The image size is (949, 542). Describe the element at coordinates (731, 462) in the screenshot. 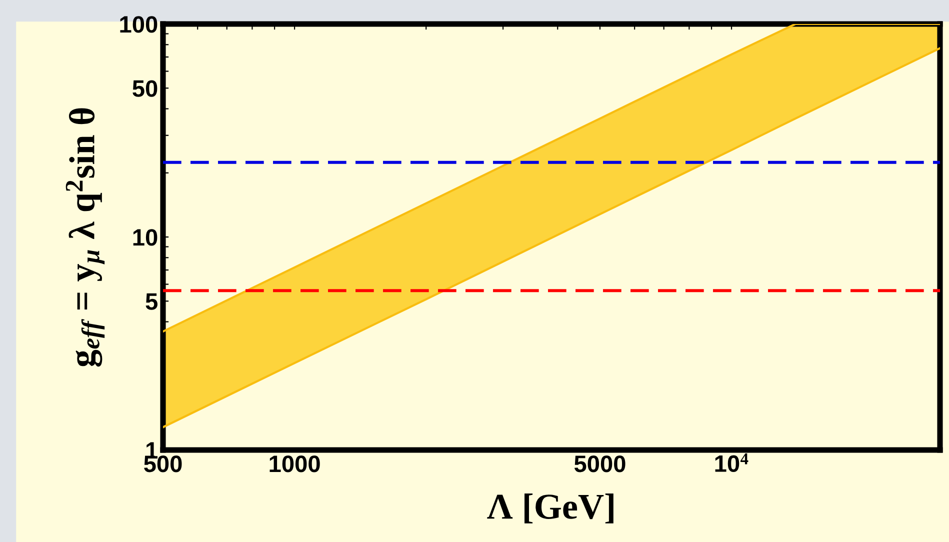

I see `x-tick-label: 10$^{4}$` at that location.